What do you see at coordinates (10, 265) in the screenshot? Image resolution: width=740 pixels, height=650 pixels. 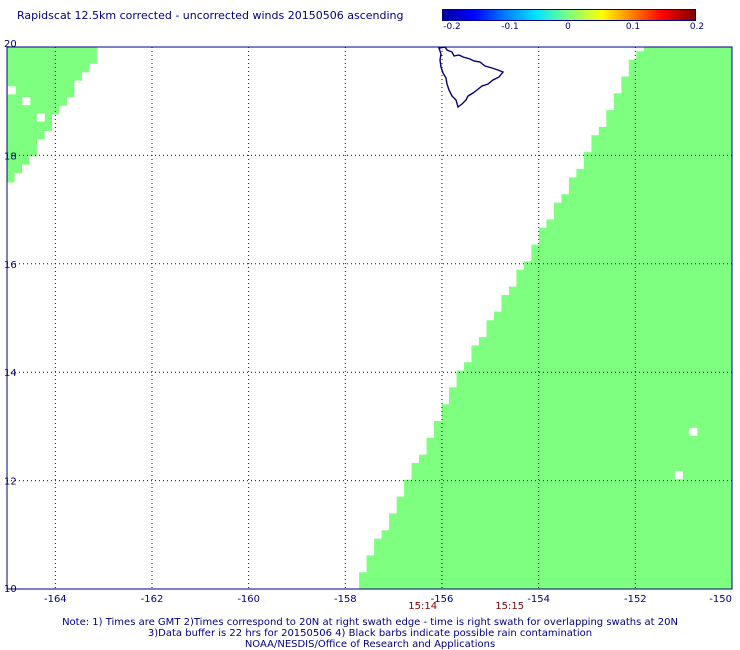 I see `y-tick-label: 16` at bounding box center [10, 265].